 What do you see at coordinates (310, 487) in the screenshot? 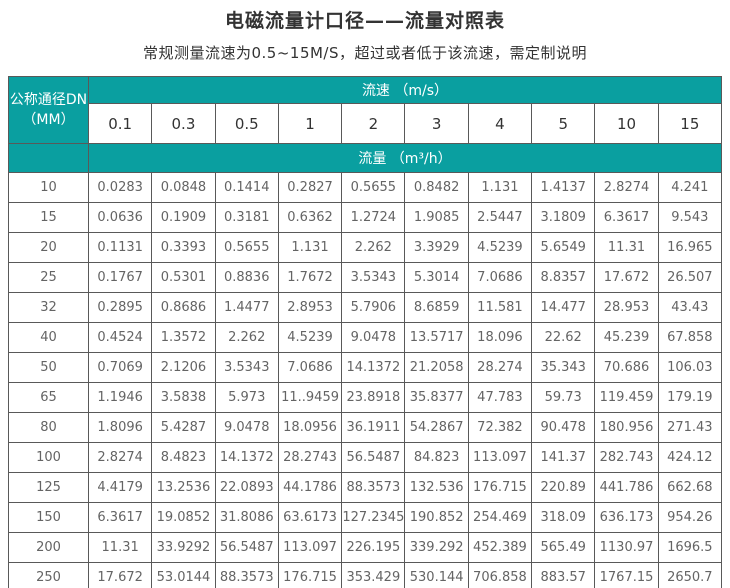
I see `flow-value-cell: 44.1786` at bounding box center [310, 487].